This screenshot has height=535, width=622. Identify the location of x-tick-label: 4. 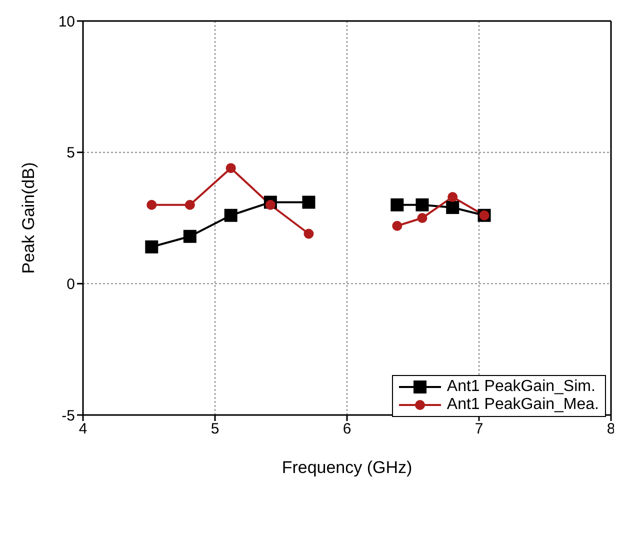
(83, 429).